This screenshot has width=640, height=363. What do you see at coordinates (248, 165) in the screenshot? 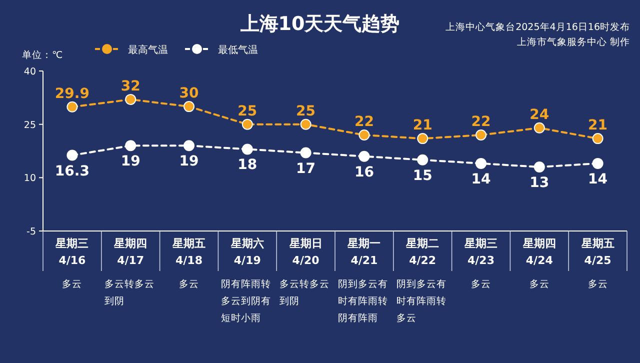
I see `data-label: 18` at bounding box center [248, 165].